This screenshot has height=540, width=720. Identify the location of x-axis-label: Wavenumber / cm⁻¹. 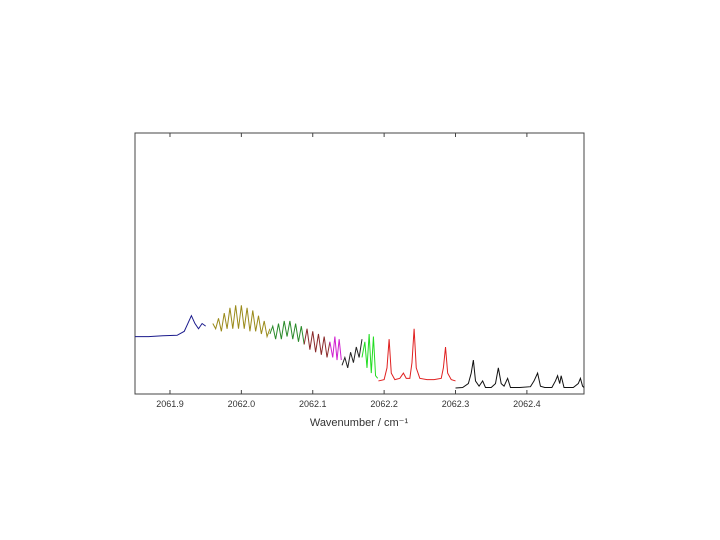
(359, 423).